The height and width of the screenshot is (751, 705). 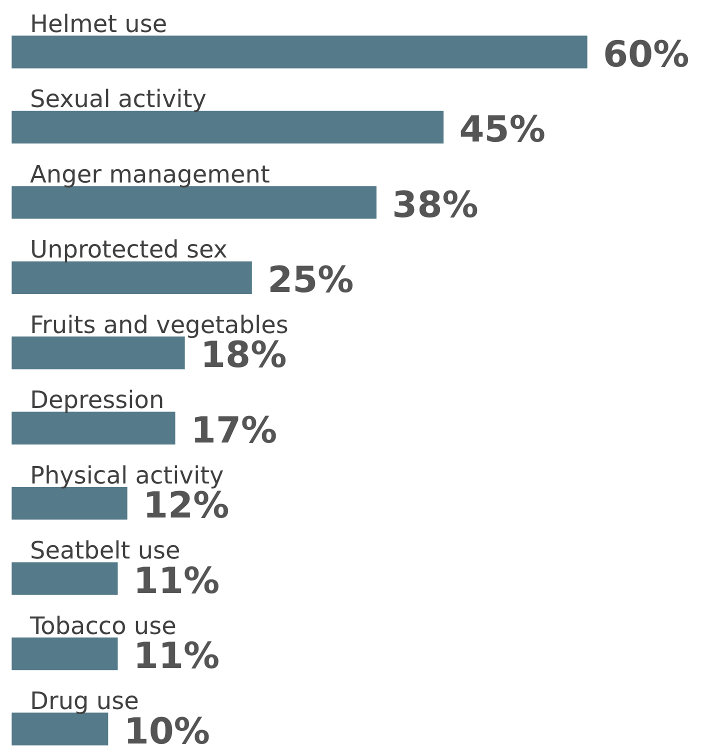 I want to click on data-label: 45%, so click(x=502, y=130).